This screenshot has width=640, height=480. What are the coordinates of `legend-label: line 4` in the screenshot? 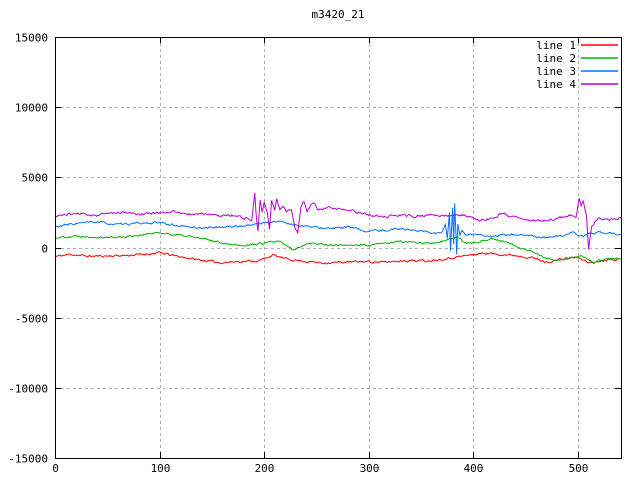 It's located at (556, 84).